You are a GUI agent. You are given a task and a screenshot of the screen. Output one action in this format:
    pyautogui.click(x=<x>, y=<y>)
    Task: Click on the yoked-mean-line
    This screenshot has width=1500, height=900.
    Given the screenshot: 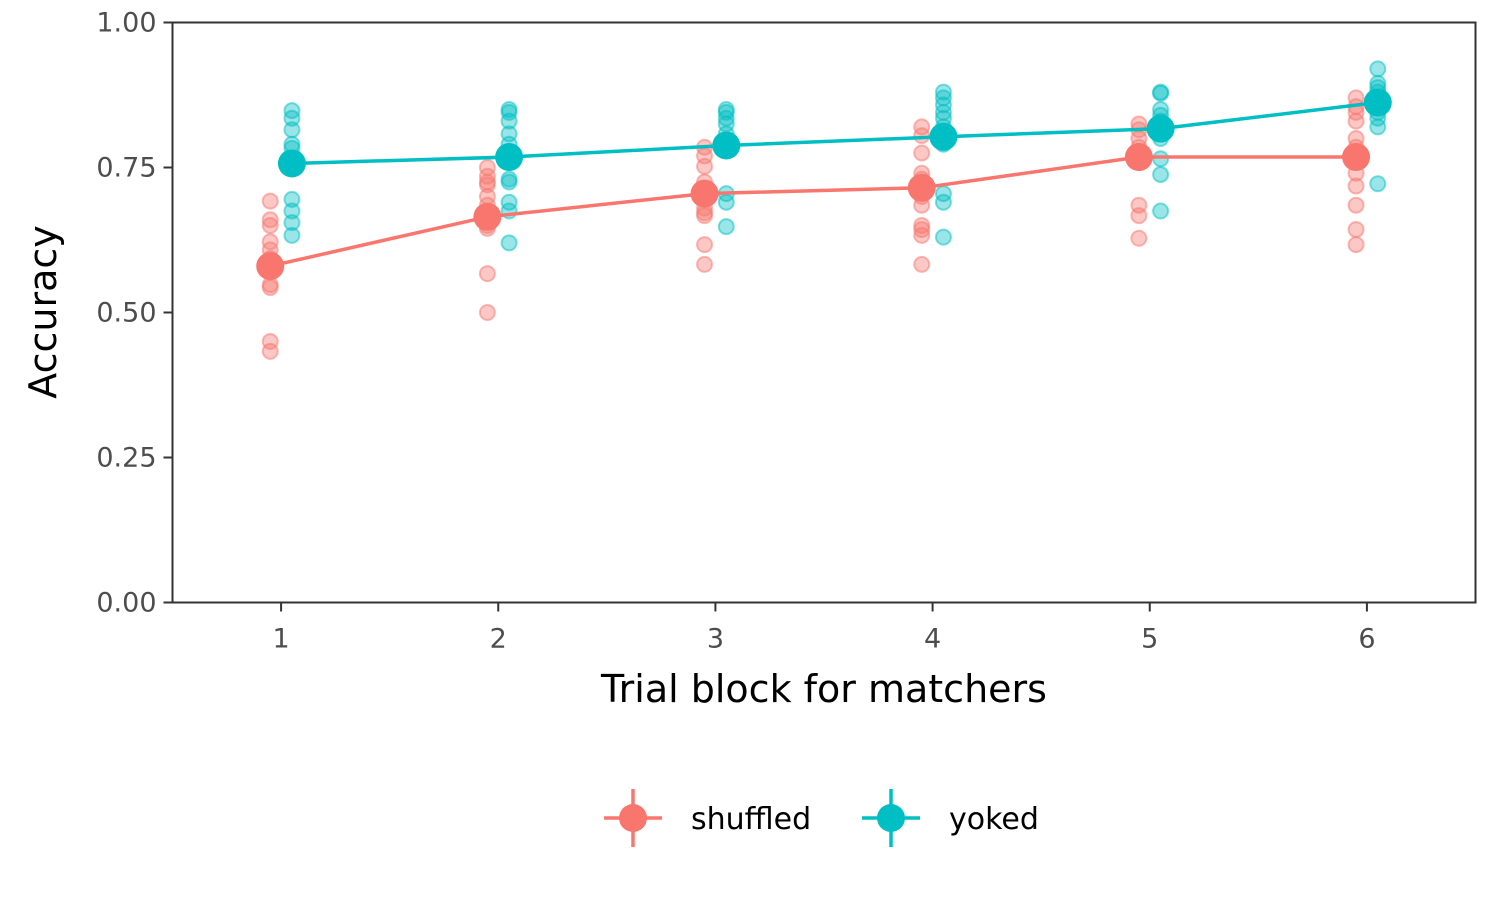 What is the action you would take?
    pyautogui.click(x=834, y=133)
    